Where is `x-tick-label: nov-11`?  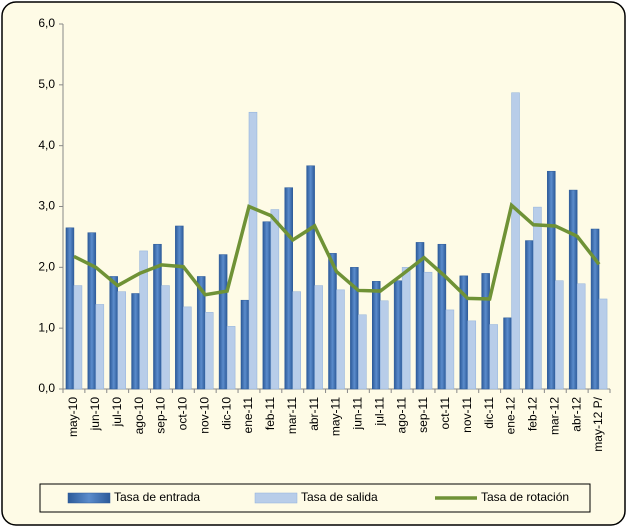 x-tick-label: nov-11 is located at coordinates (467, 415).